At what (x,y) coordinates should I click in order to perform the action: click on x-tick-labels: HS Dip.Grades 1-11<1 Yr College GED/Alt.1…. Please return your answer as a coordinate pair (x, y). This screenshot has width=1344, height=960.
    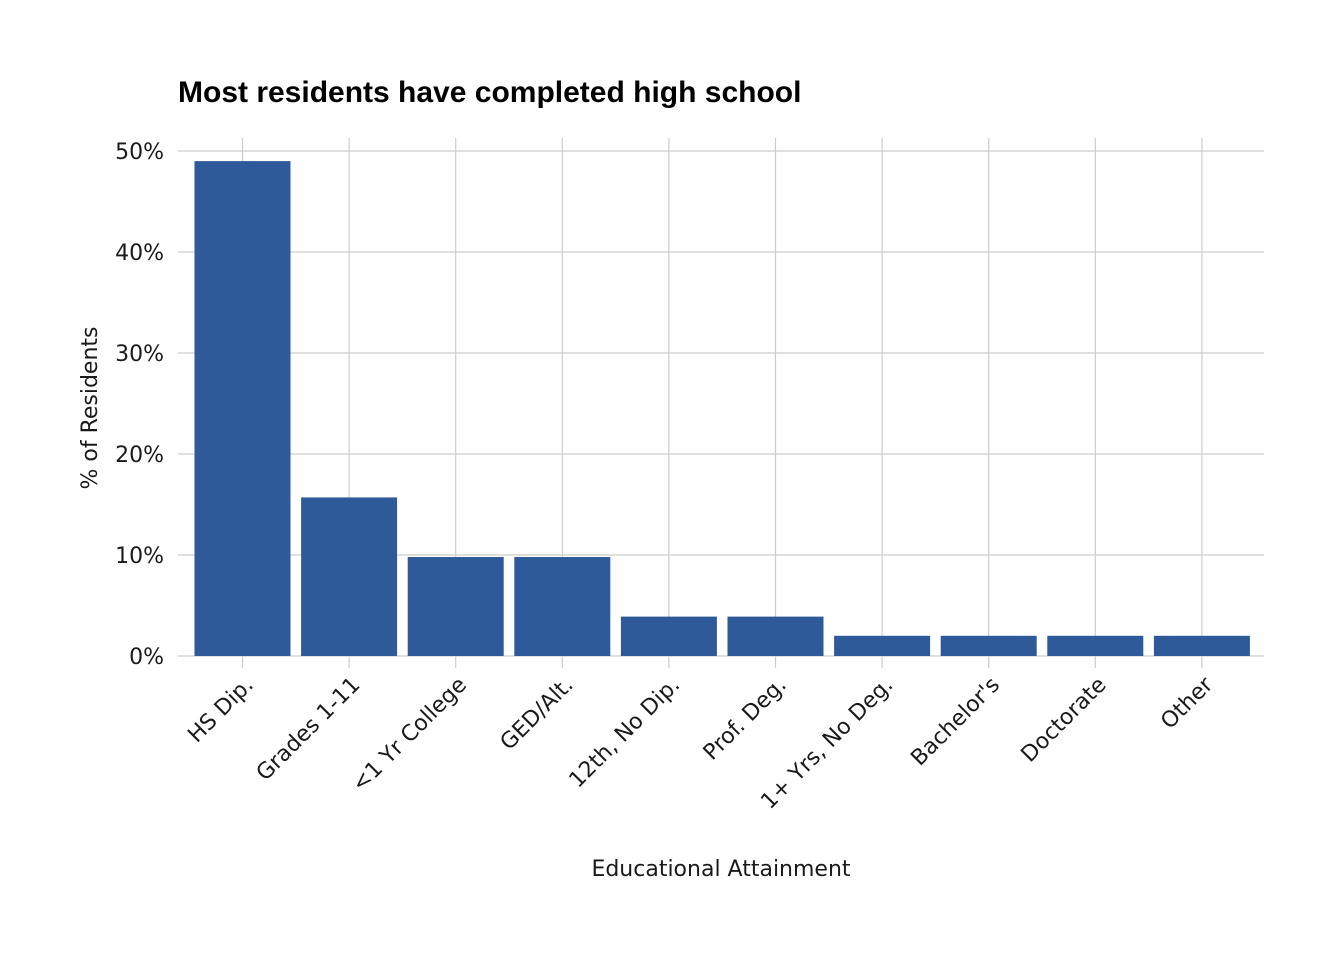
    Looking at the image, I should click on (700, 743).